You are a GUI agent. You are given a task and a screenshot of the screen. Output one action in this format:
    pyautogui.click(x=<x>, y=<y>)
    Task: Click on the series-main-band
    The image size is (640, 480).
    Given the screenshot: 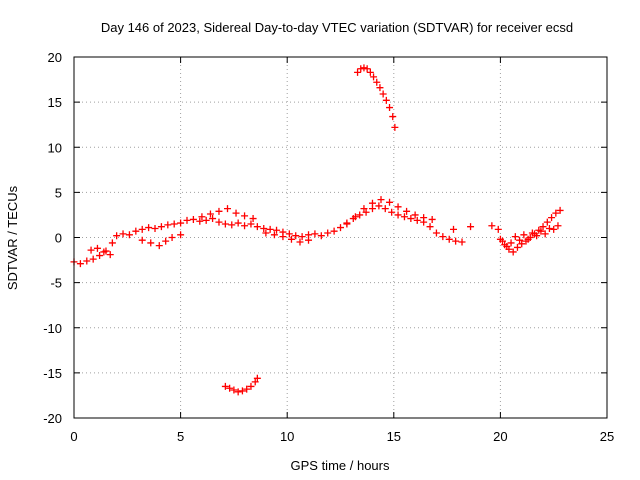 What is the action you would take?
    pyautogui.click(x=265, y=235)
    